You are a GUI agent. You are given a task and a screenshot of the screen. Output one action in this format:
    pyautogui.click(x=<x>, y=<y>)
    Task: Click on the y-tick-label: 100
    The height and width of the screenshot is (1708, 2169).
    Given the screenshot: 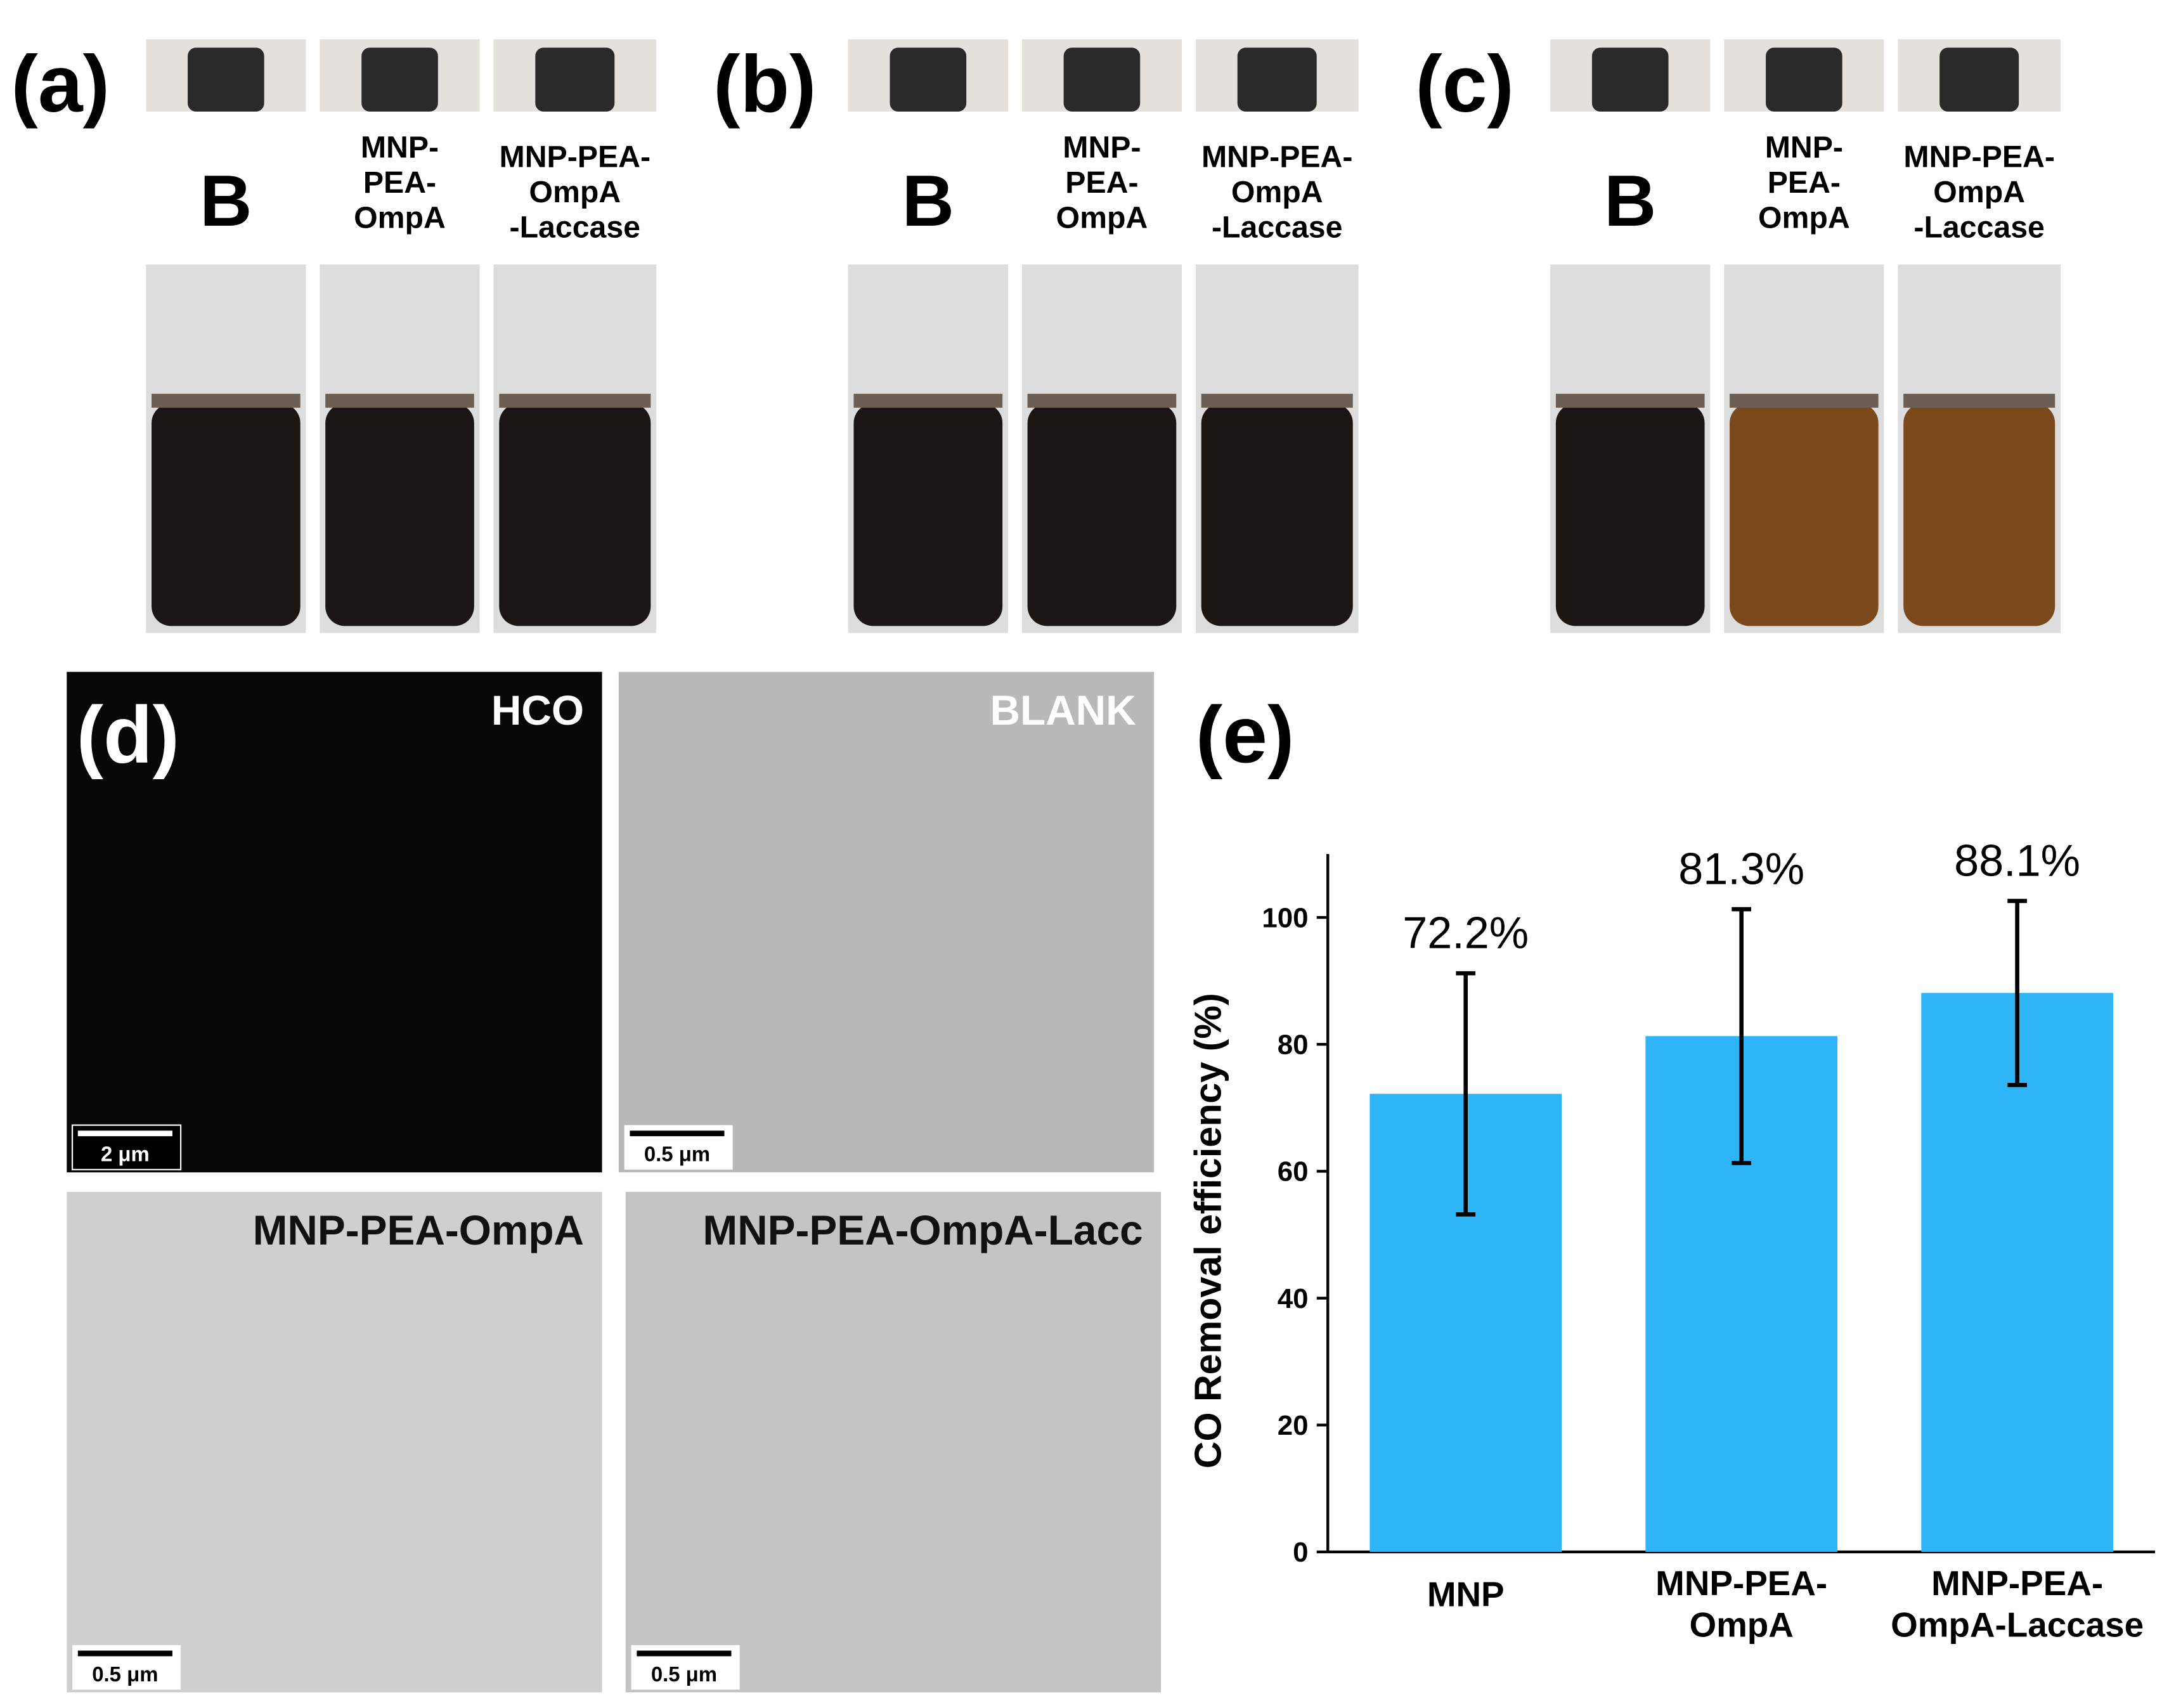 What is the action you would take?
    pyautogui.click(x=1285, y=917)
    